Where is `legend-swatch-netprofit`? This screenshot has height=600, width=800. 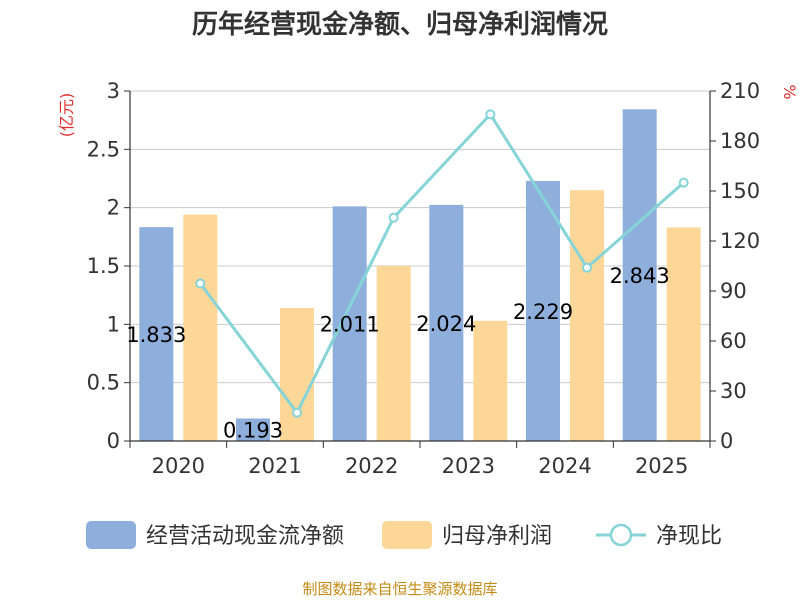
legend-swatch-netprofit is located at coordinates (407, 535).